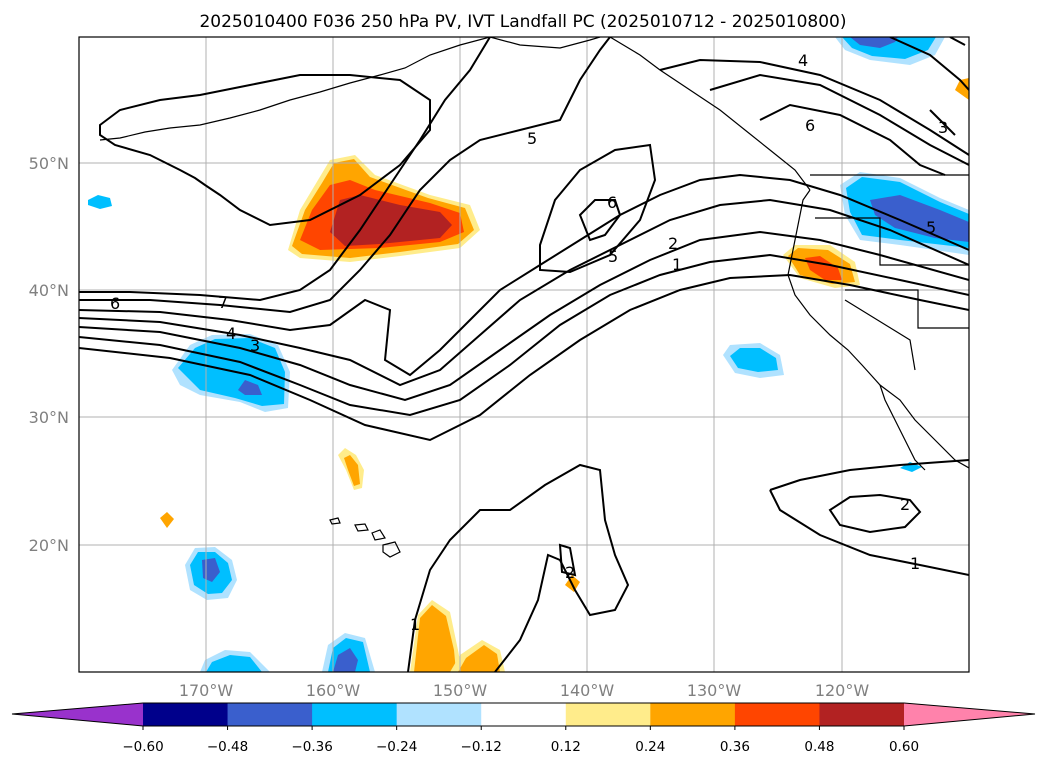 The width and height of the screenshot is (1047, 765). What do you see at coordinates (142, 747) in the screenshot?
I see `colorbar-tick-label: −0.60` at bounding box center [142, 747].